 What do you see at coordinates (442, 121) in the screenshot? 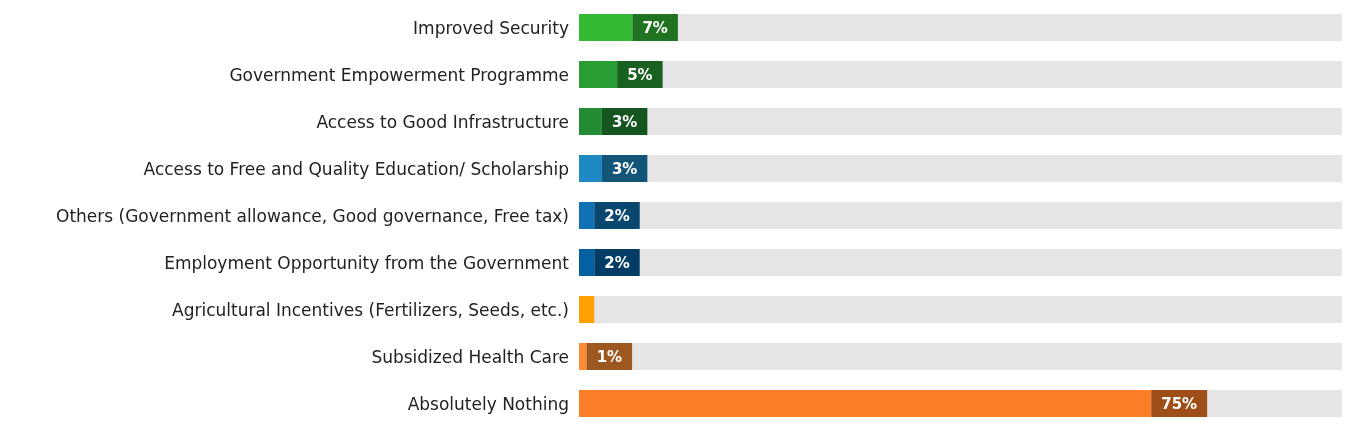
I see `y-tick-label: Access to Good Infrastructure` at bounding box center [442, 121].